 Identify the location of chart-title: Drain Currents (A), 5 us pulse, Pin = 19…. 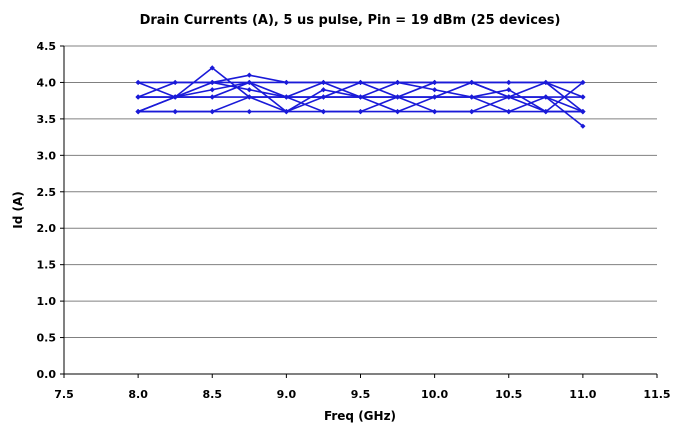
(350, 20).